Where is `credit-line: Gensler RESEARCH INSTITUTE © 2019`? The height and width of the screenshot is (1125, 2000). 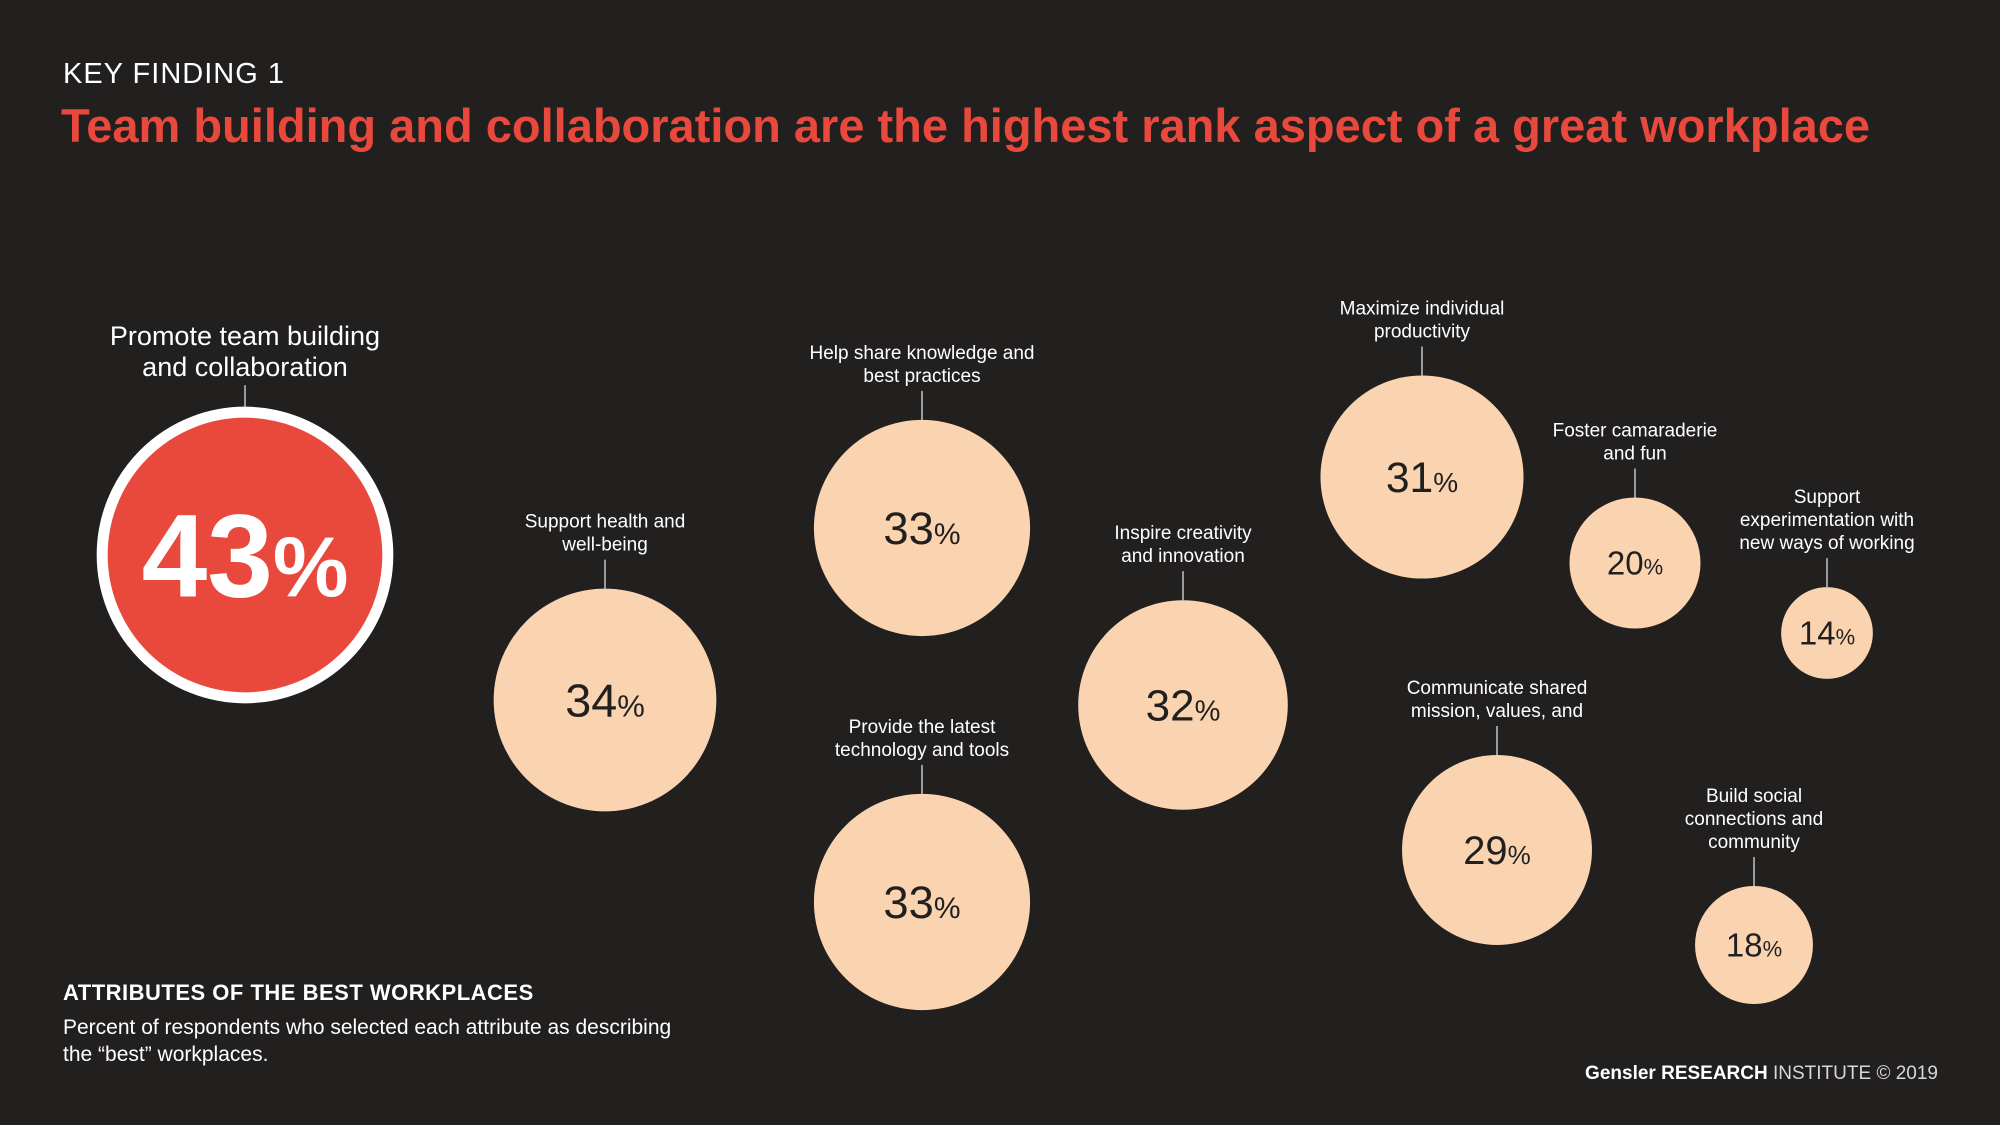
credit-line: Gensler RESEARCH INSTITUTE © 2019 is located at coordinates (1761, 1074).